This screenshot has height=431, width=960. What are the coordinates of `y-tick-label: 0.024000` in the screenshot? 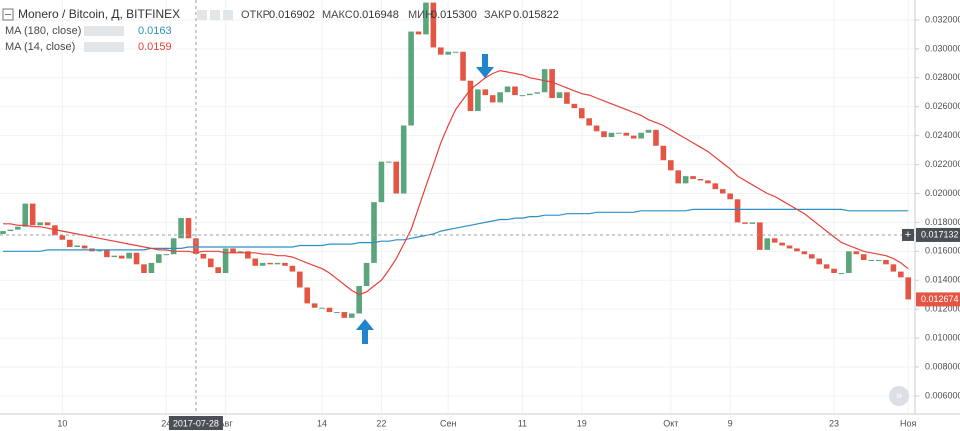 It's located at (942, 135).